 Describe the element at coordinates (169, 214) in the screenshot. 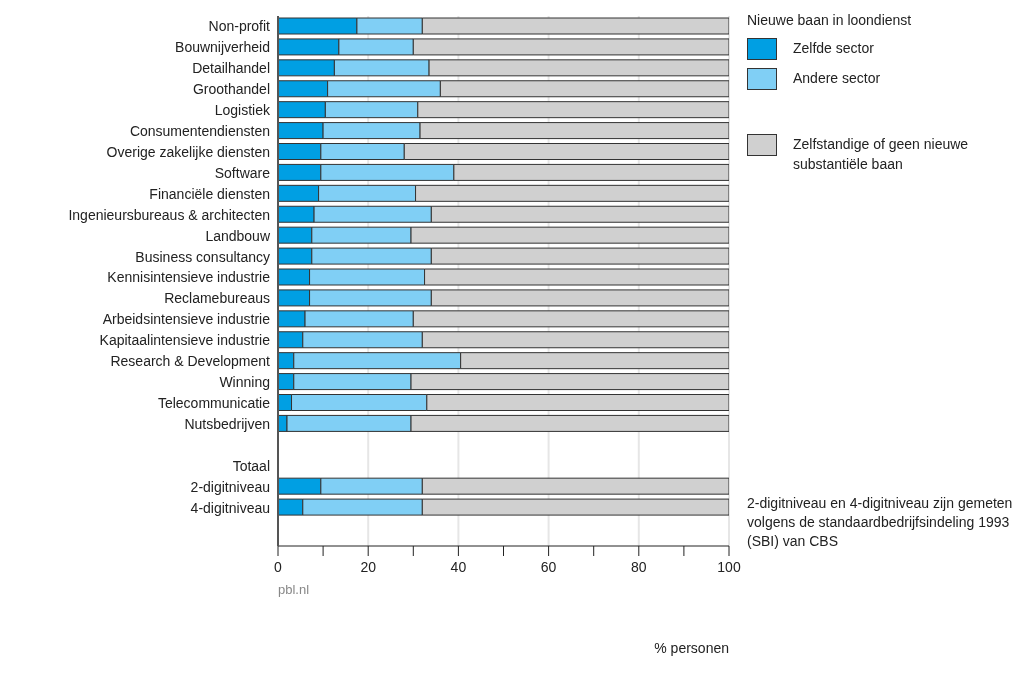

I see `y-tick-label: Ingenieursbureaus & architecten` at that location.